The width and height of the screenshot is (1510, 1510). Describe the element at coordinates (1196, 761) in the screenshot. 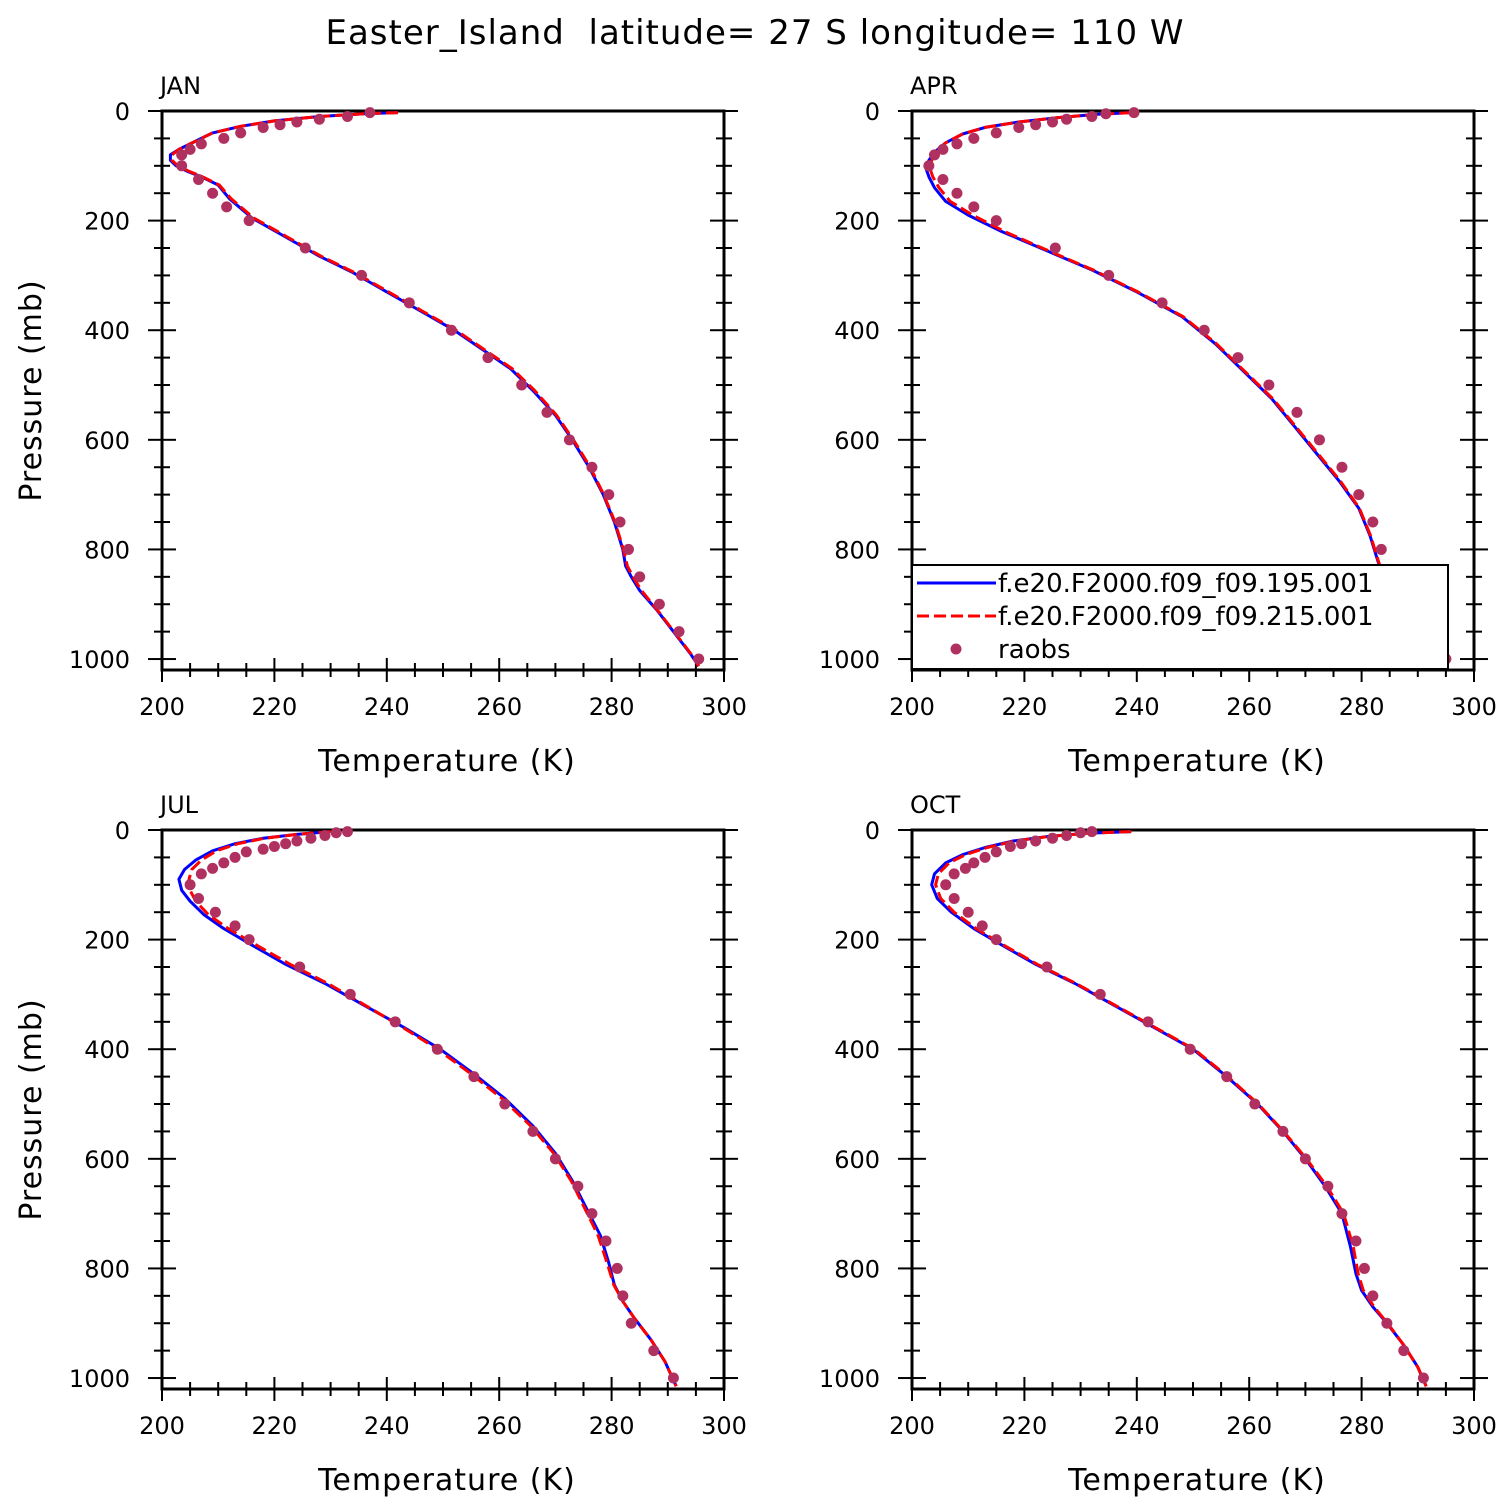

I see `x-axis-label: Temperature (K)` at that location.